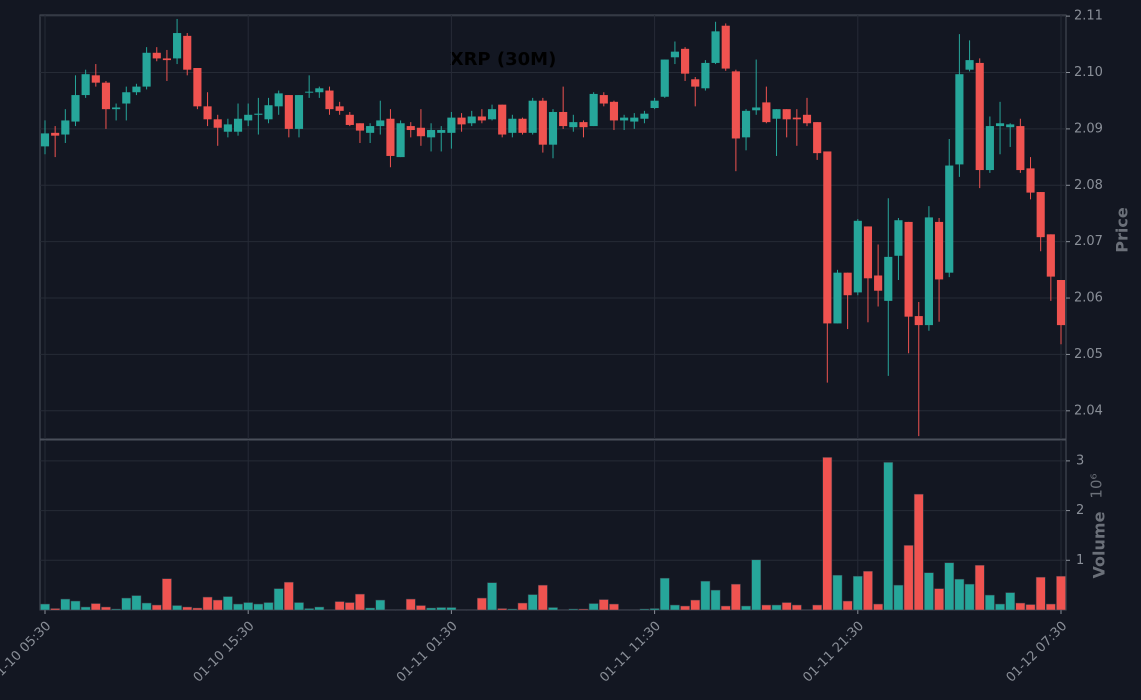 This screenshot has width=1141, height=700. What do you see at coordinates (1088, 354) in the screenshot?
I see `y-tick-label: 2.05` at bounding box center [1088, 354].